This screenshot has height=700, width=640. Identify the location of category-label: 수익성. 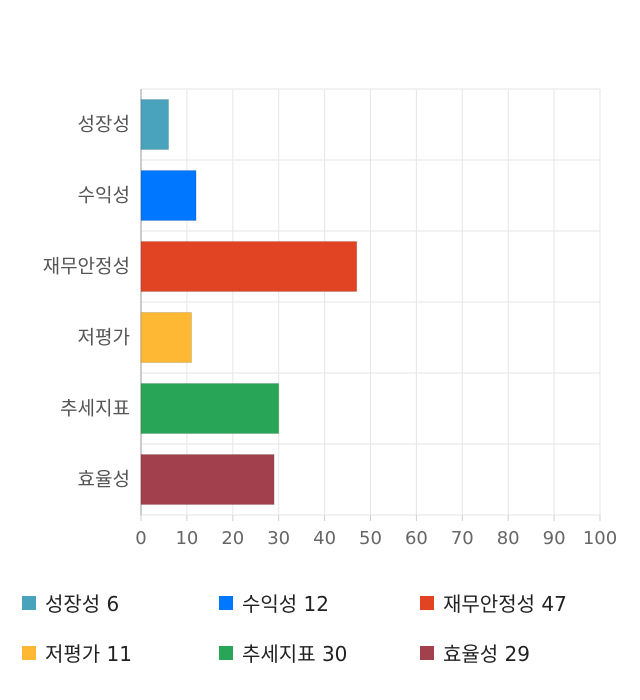
(104, 196).